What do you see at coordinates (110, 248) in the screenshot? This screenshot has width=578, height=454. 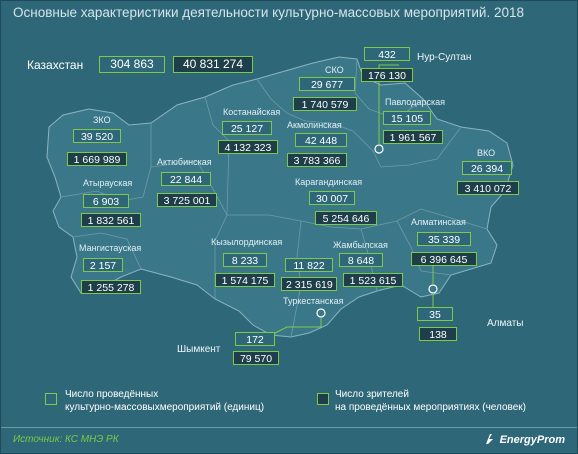 I see `mangistau-label: Мангистауская` at bounding box center [110, 248].